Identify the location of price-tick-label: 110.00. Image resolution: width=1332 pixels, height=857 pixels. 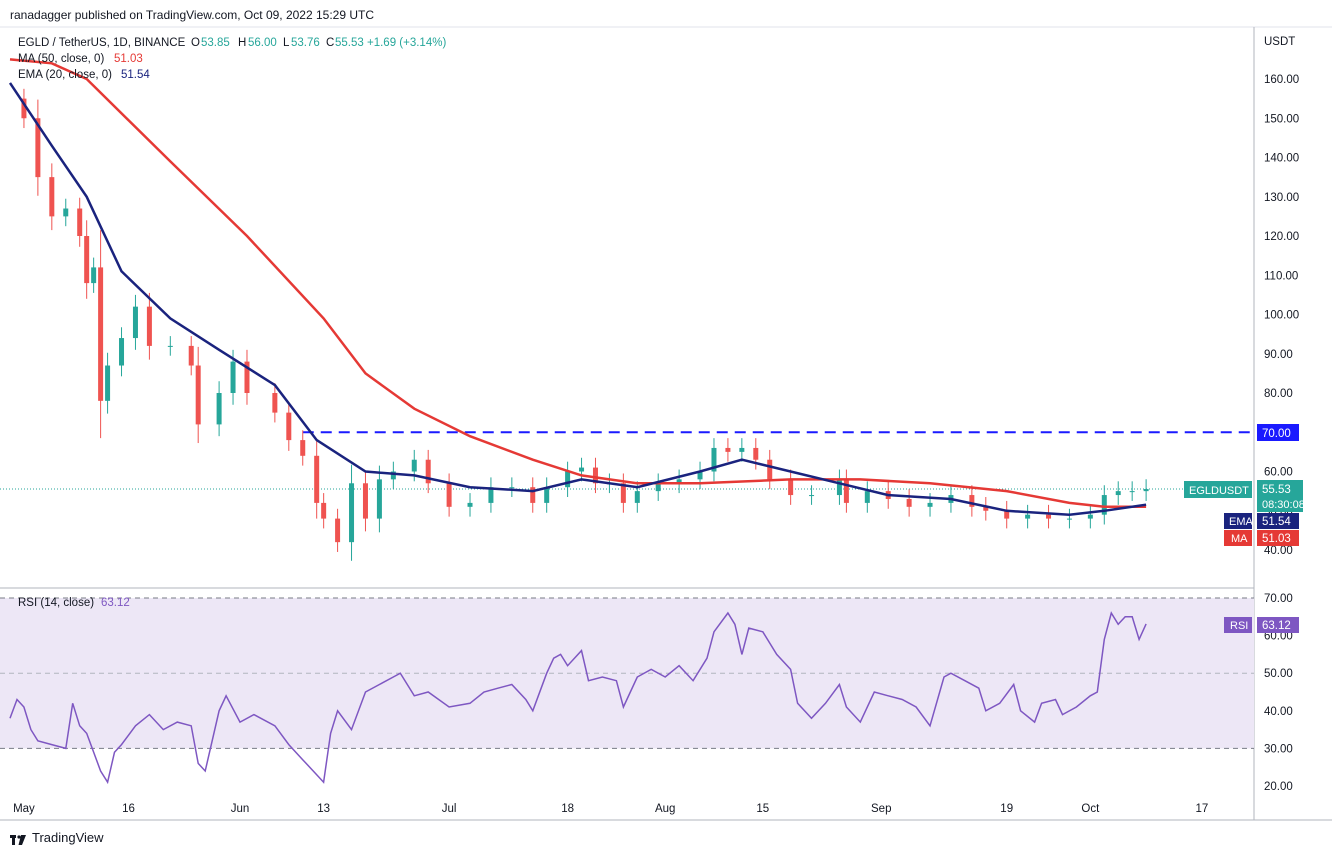
(1281, 276).